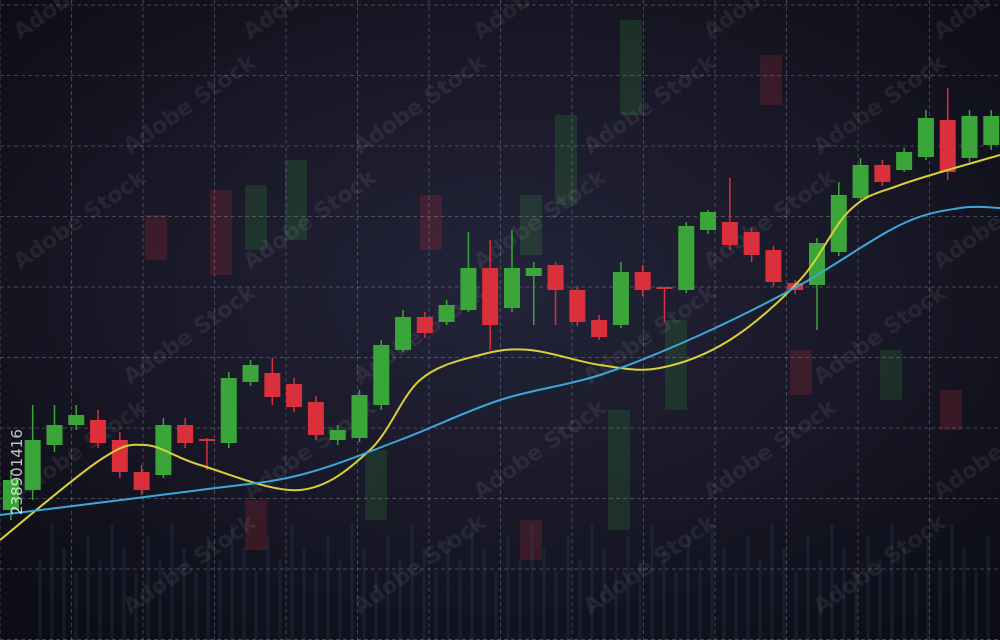 The width and height of the screenshot is (1000, 640). I want to click on image-id: 238901416, so click(17, 472).